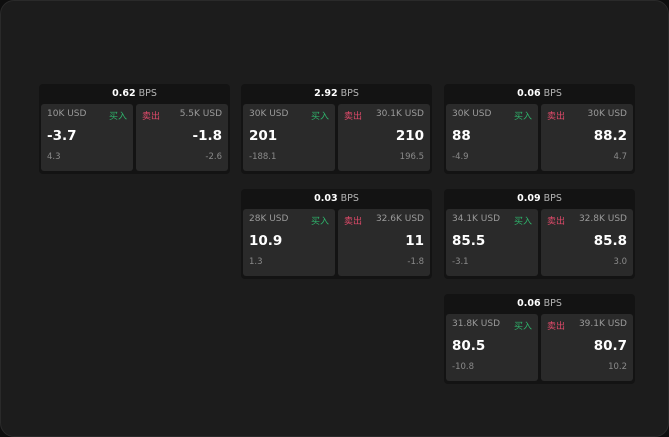 The width and height of the screenshot is (669, 437). What do you see at coordinates (460, 157) in the screenshot?
I see `bid-change: -4.9` at bounding box center [460, 157].